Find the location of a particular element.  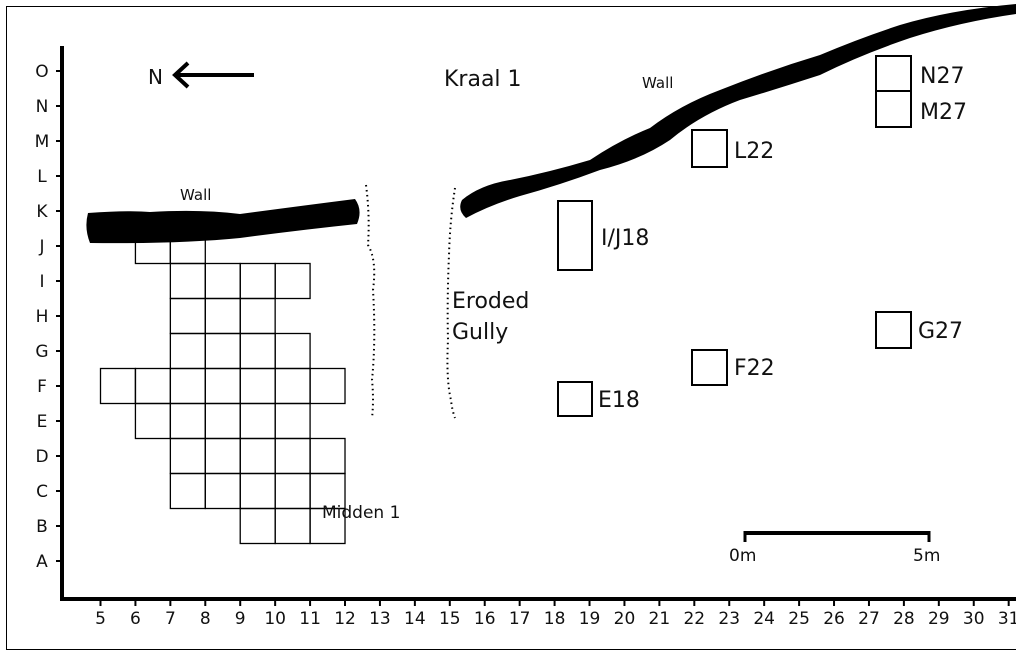

gully-edge-left is located at coordinates (370, 301).